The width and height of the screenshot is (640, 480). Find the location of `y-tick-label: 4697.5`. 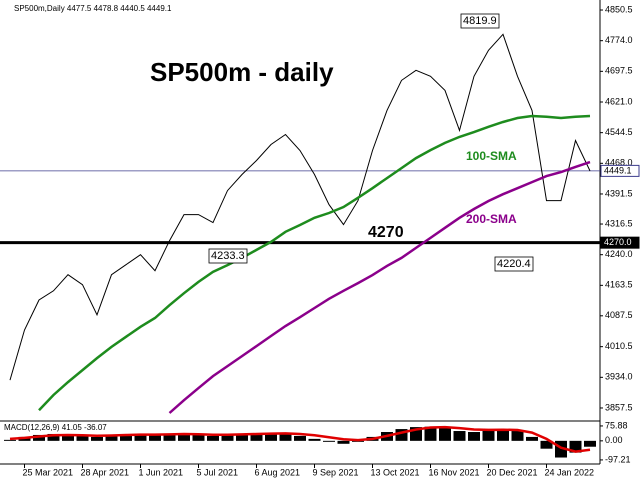

y-tick-label: 4697.5 is located at coordinates (619, 71).